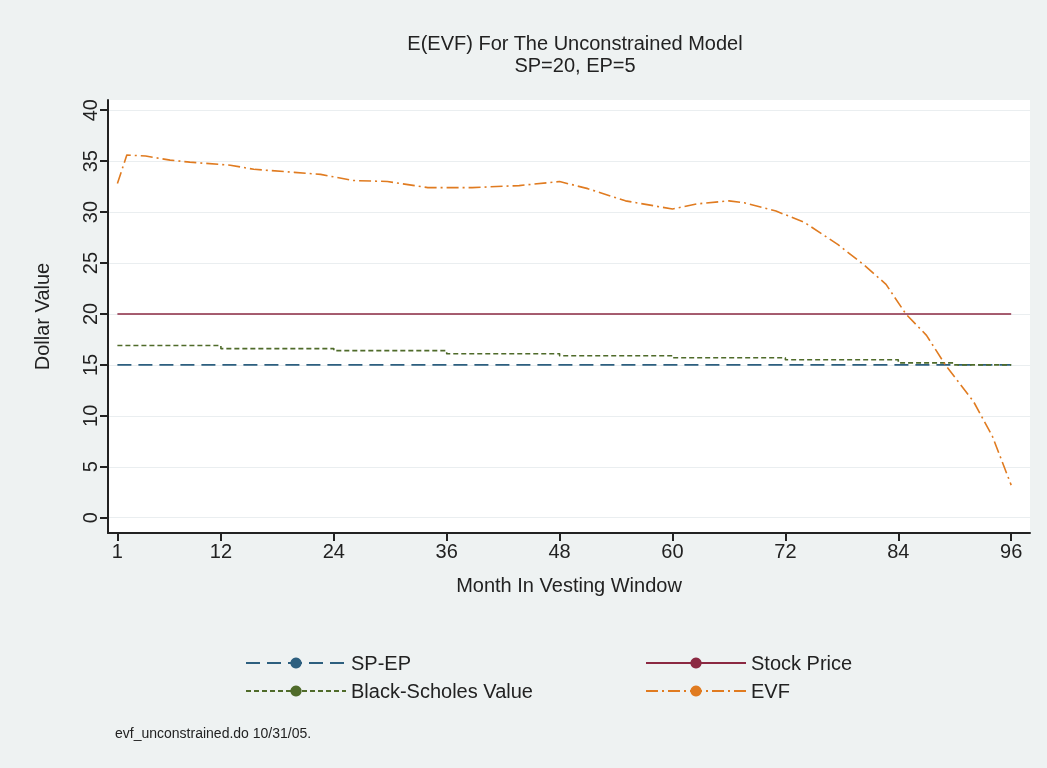 The image size is (1047, 768). Describe the element at coordinates (575, 65) in the screenshot. I see `chart-subtitle: SP=20, EP=5` at that location.